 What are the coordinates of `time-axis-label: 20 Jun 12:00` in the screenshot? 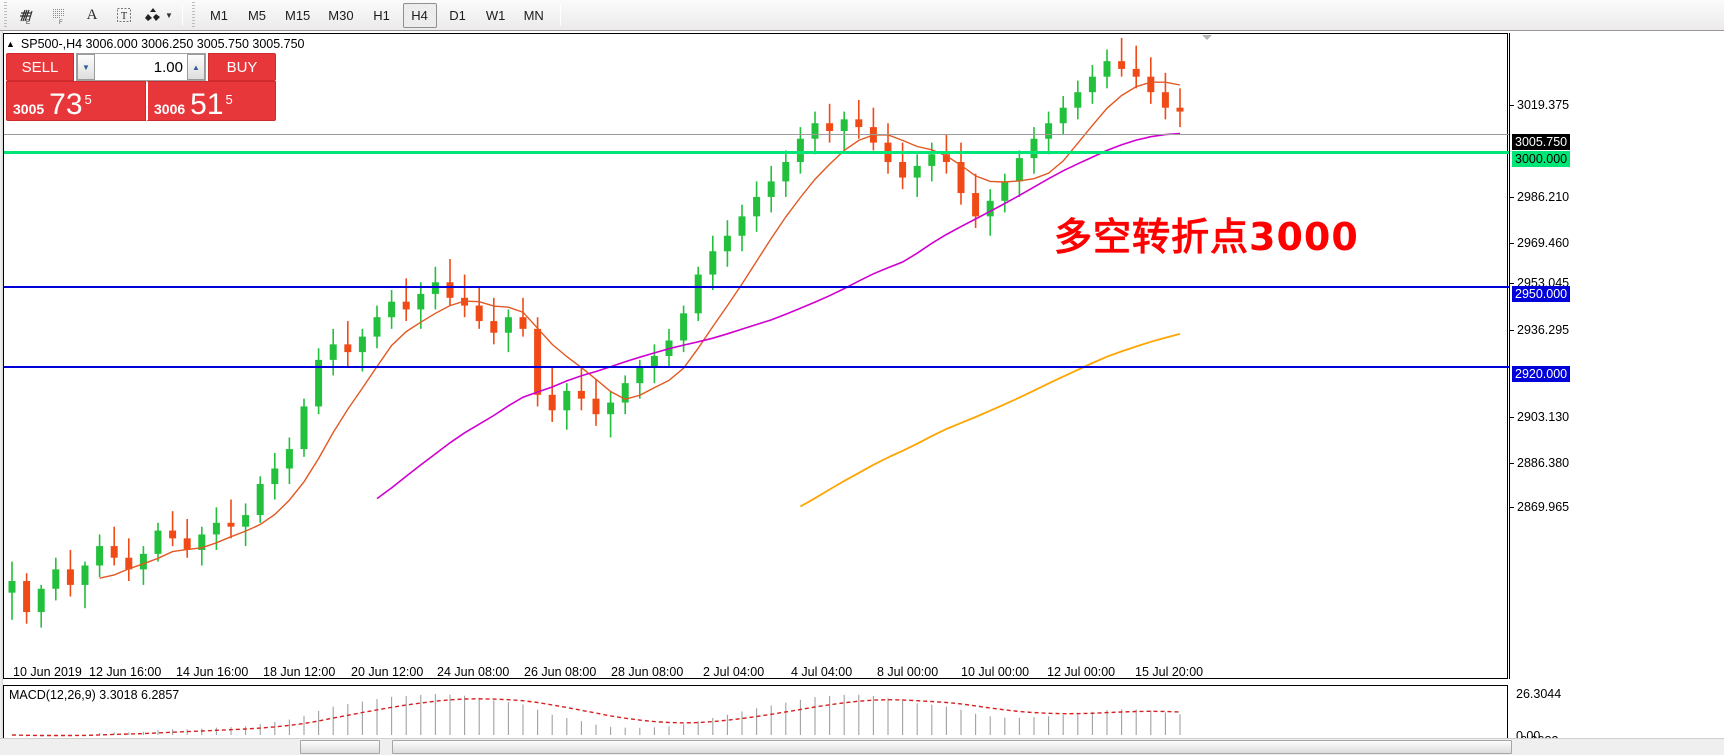 It's located at (387, 672).